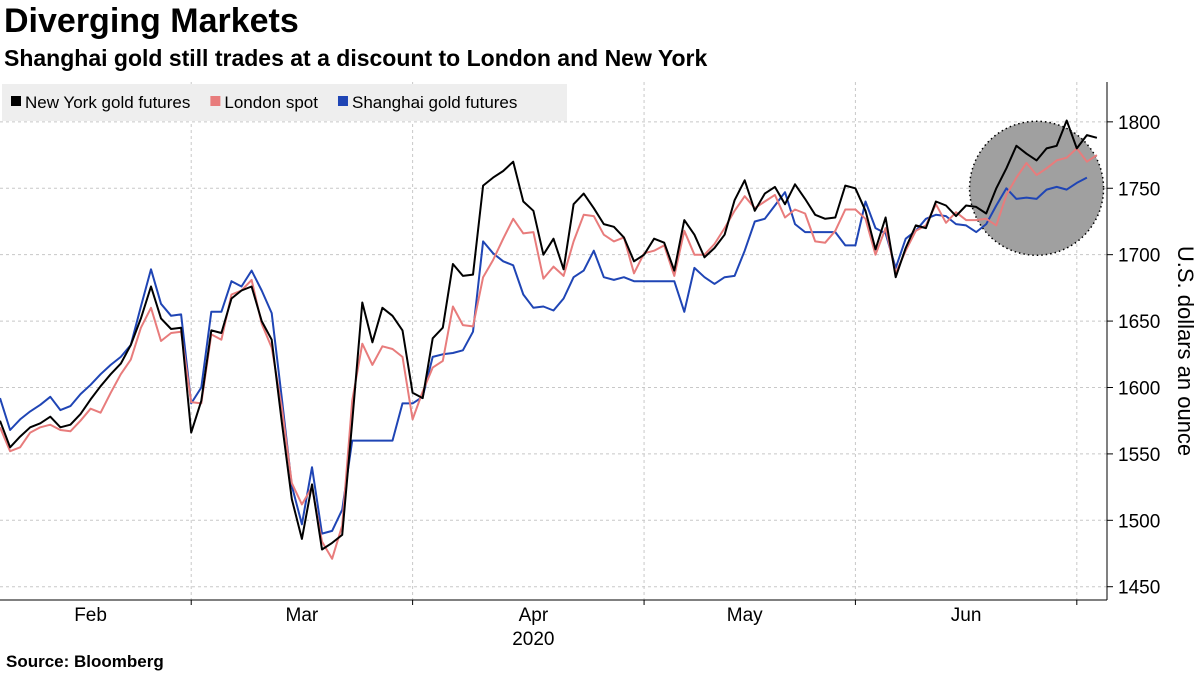 This screenshot has height=675, width=1200. I want to click on x-tick-label: Mar, so click(302, 615).